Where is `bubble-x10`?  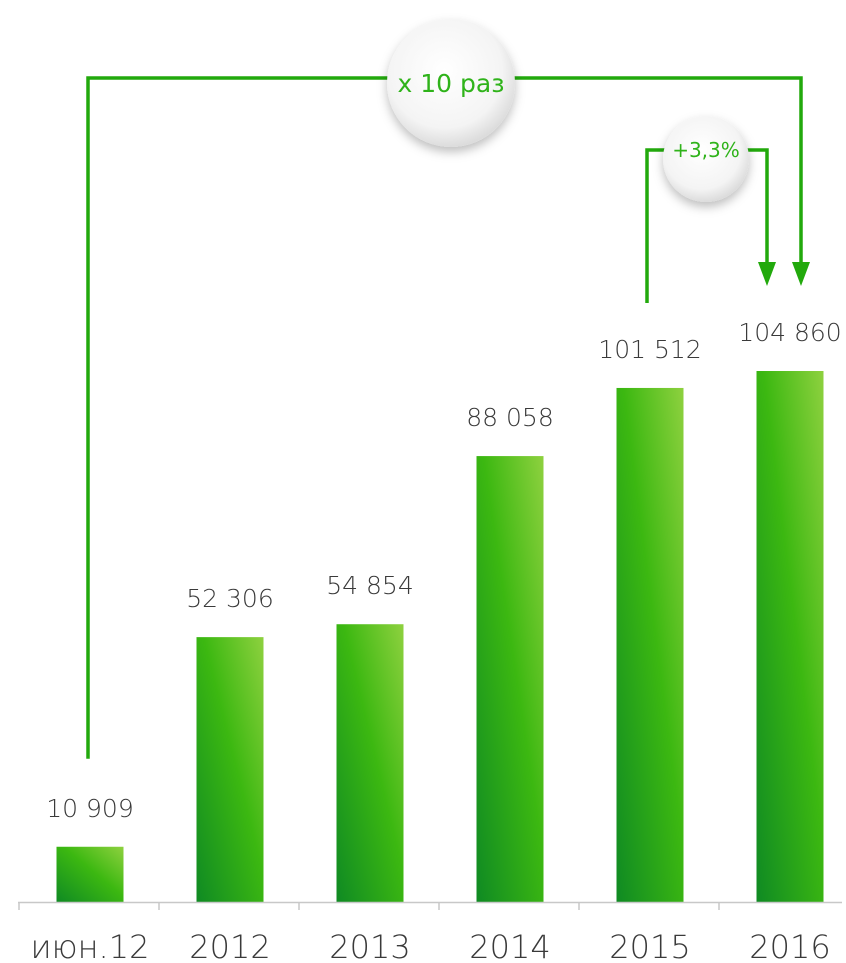 bubble-x10 is located at coordinates (451, 83).